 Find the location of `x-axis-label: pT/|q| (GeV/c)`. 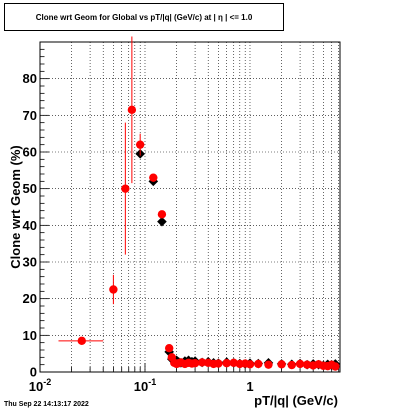

x-axis-label: pT/|q| (GeV/c) is located at coordinates (296, 400).